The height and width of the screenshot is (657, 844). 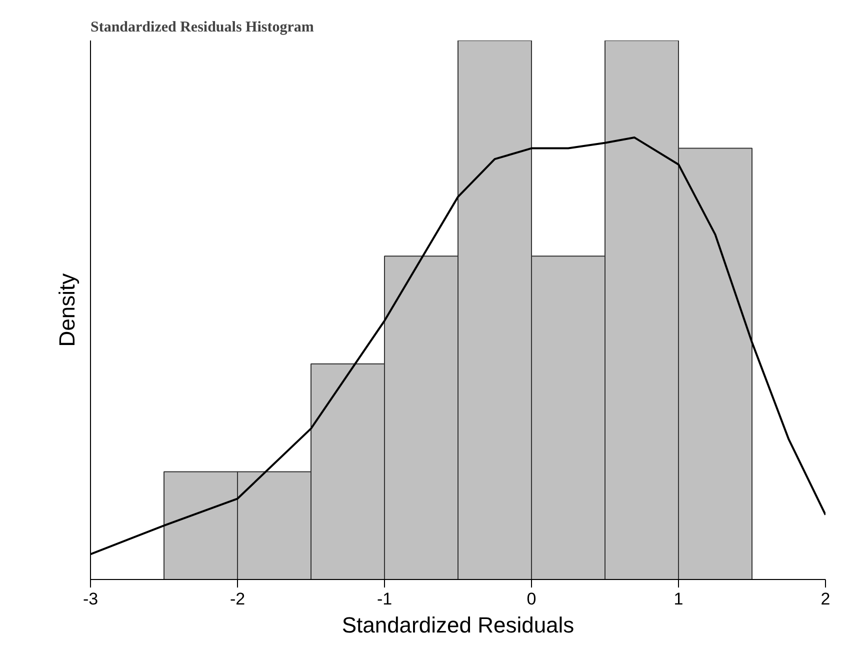 I want to click on x-tick-label: -3, so click(x=90, y=599).